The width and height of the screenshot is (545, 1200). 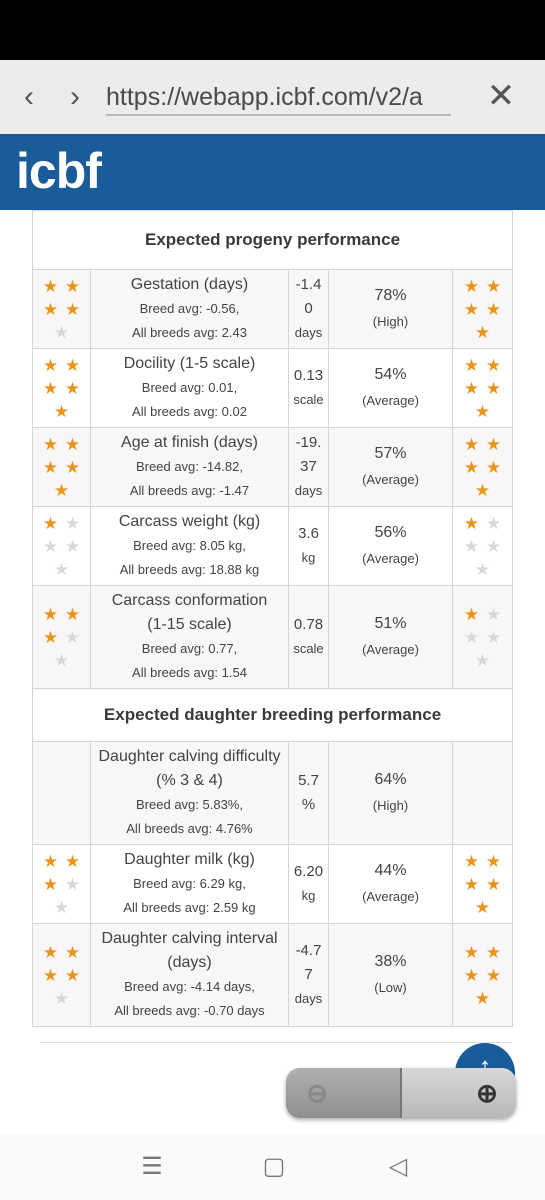 I want to click on reliability-cell: 56% (Average), so click(x=390, y=546).